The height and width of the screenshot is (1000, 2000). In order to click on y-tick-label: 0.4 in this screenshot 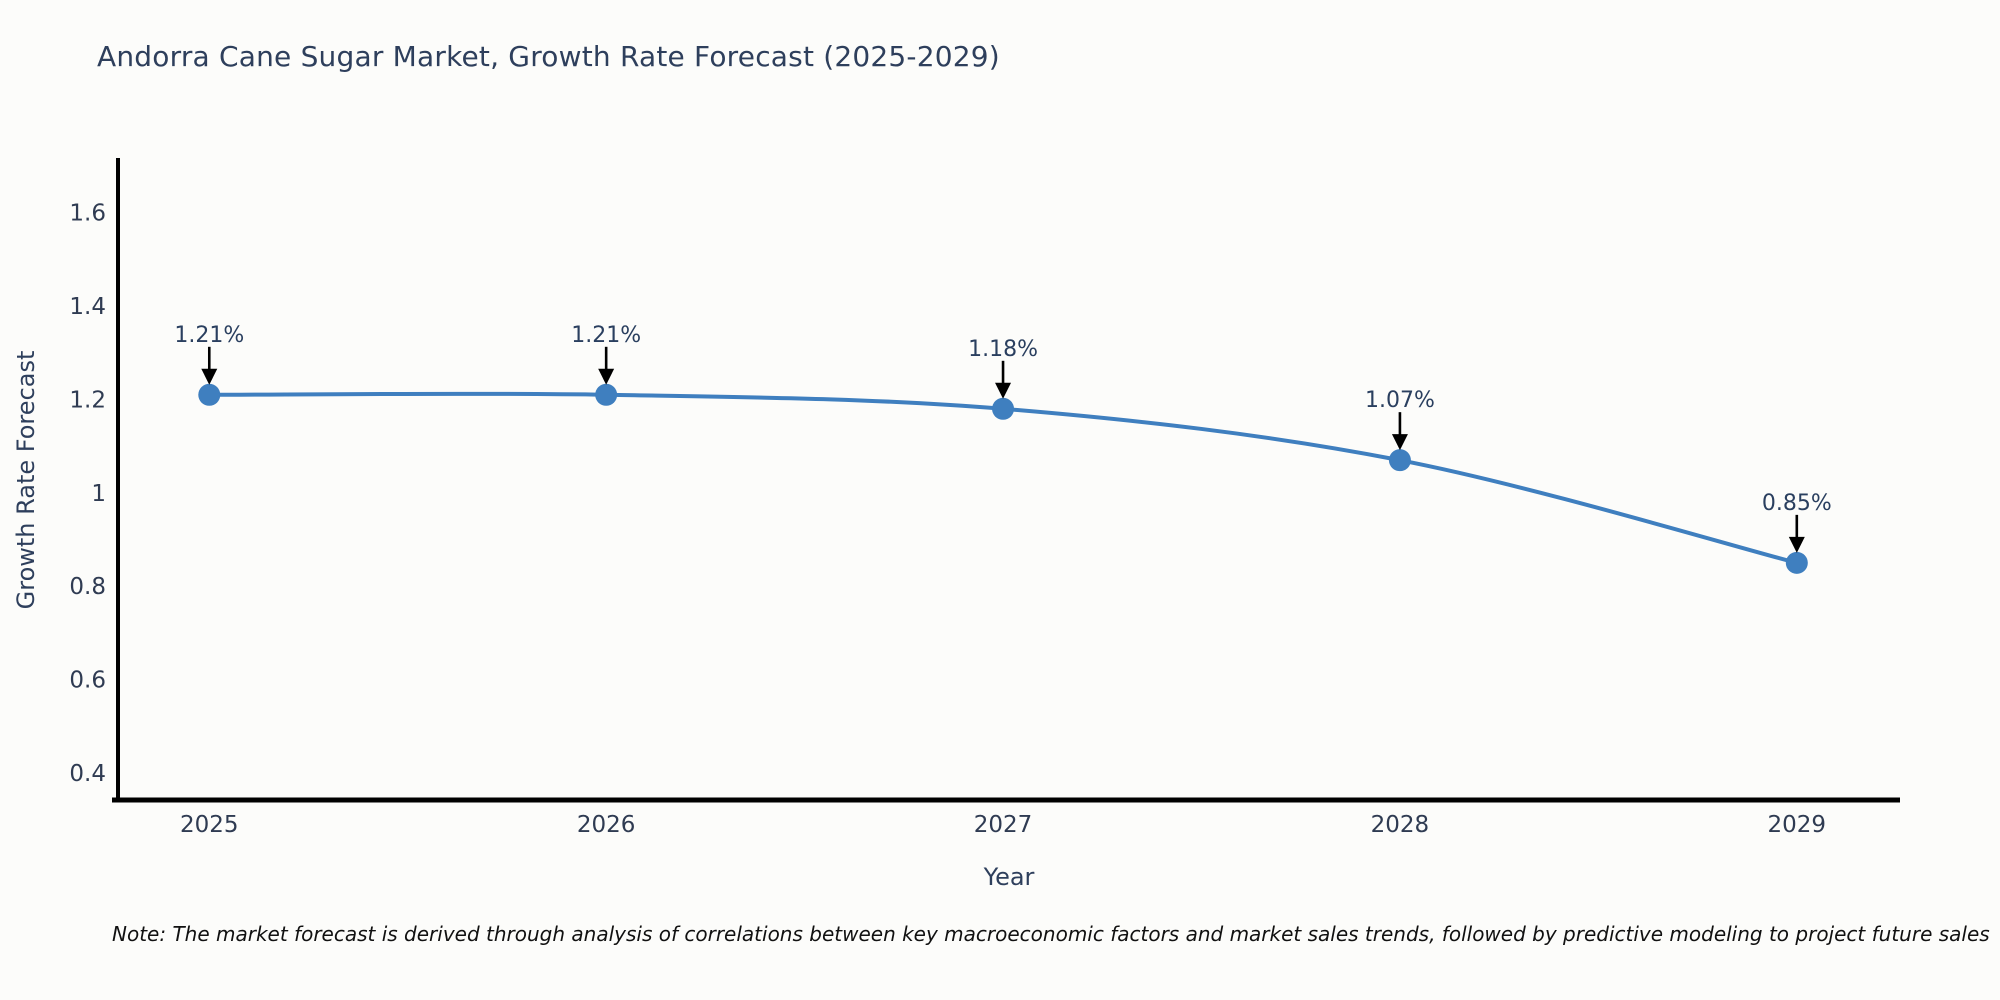, I will do `click(87, 774)`.